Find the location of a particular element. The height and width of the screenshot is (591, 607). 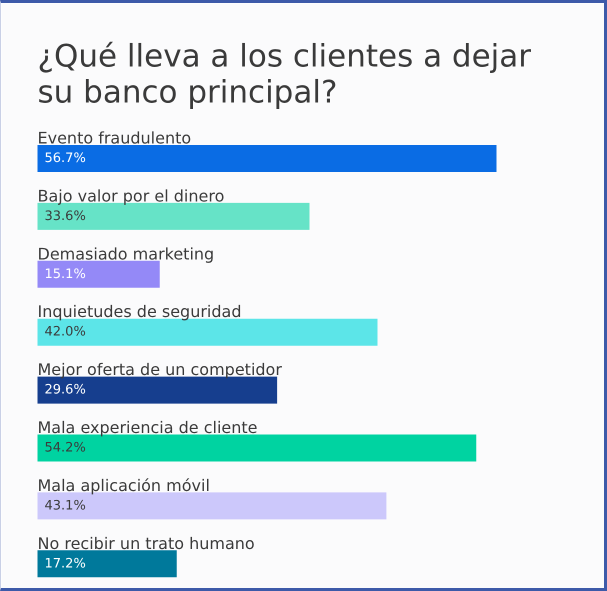

data-label: 54.2% is located at coordinates (65, 448).